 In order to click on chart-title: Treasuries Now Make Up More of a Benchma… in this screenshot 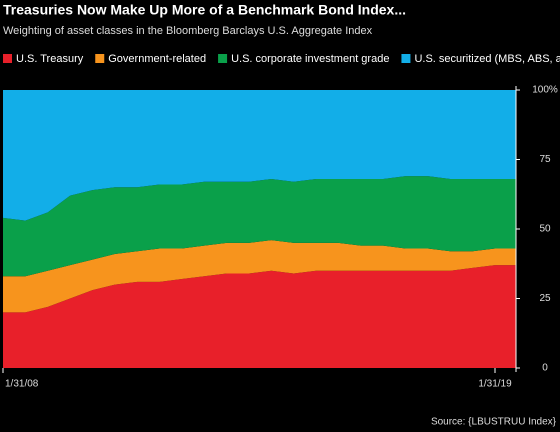, I will do `click(204, 10)`.